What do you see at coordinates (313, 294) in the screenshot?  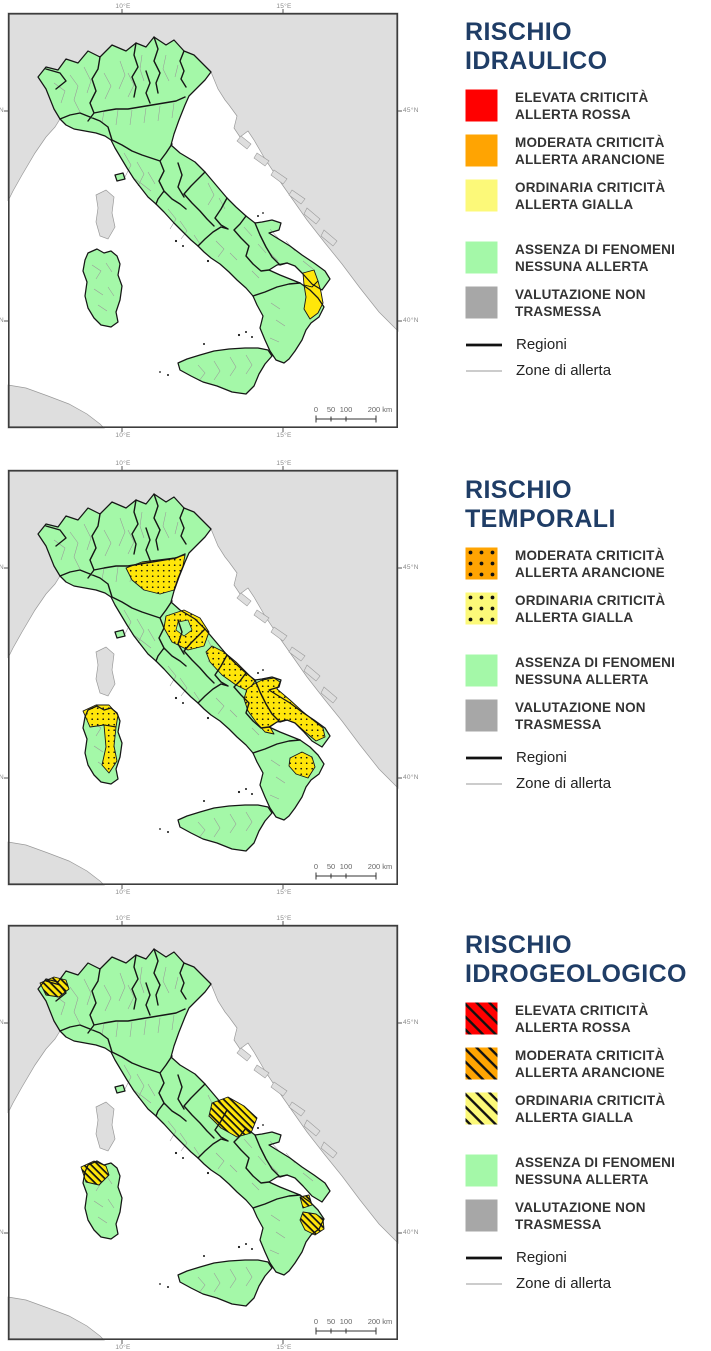 I see `alert-zones-idraulico` at bounding box center [313, 294].